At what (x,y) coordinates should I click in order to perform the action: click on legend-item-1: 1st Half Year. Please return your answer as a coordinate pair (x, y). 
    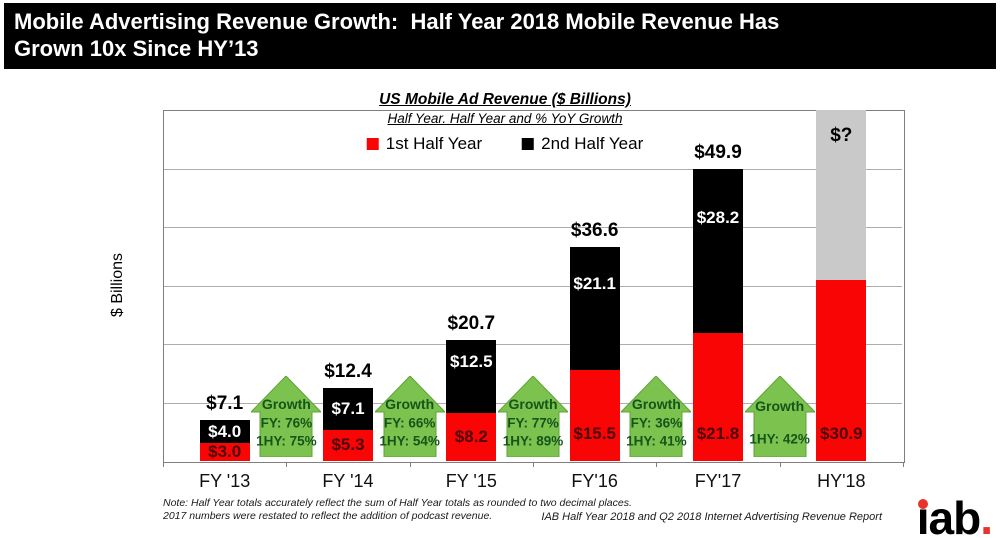
    Looking at the image, I should click on (424, 144).